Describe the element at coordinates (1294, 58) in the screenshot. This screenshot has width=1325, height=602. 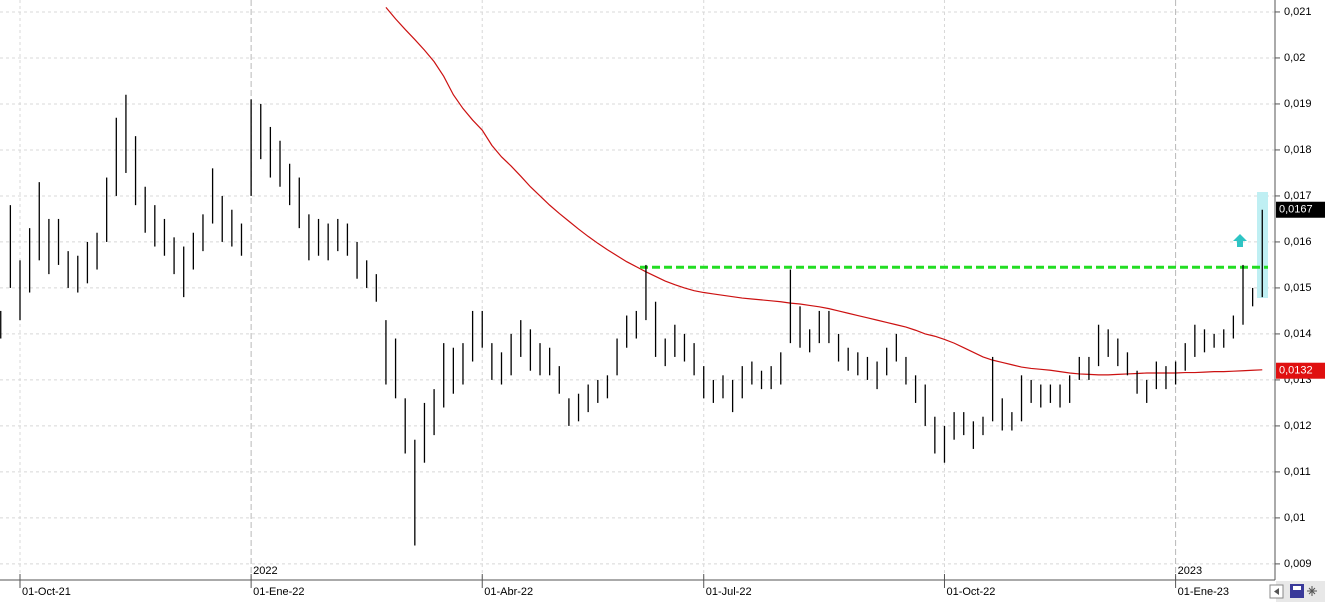
I see `y-tick-label: 0,02` at that location.